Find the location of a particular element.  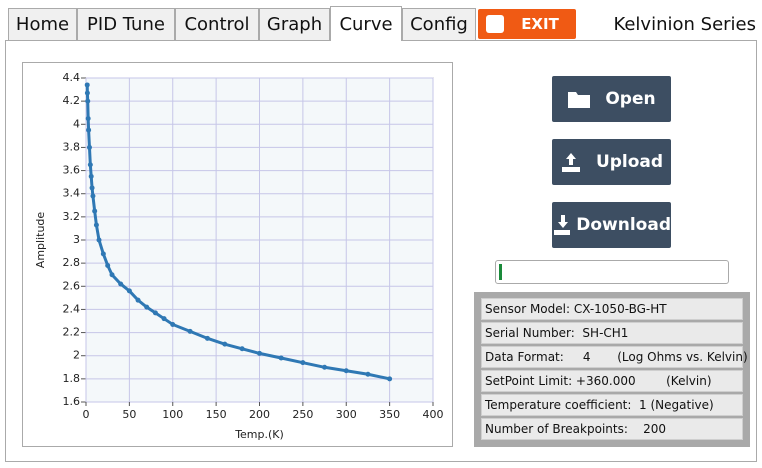

upload-icon is located at coordinates (570, 162).